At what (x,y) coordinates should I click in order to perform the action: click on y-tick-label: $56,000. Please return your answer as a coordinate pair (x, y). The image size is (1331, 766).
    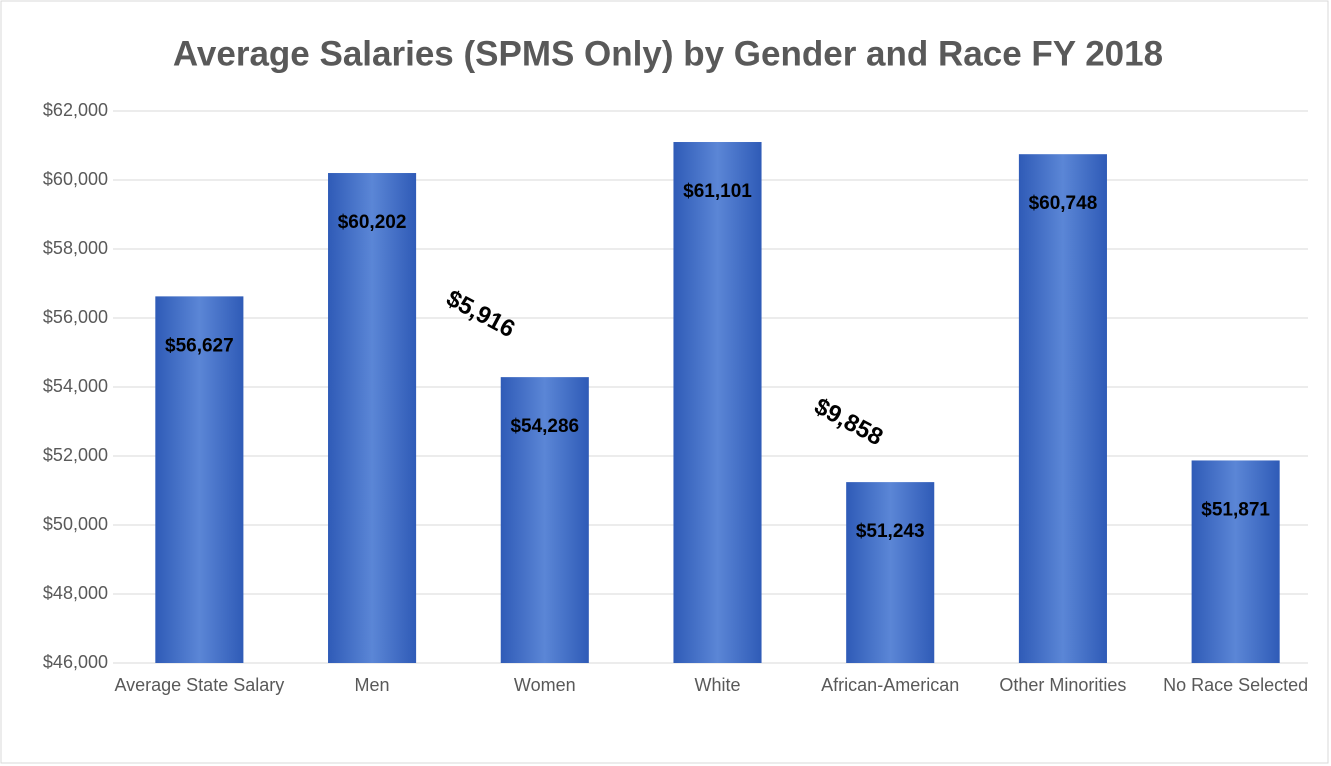
    Looking at the image, I should click on (75, 317).